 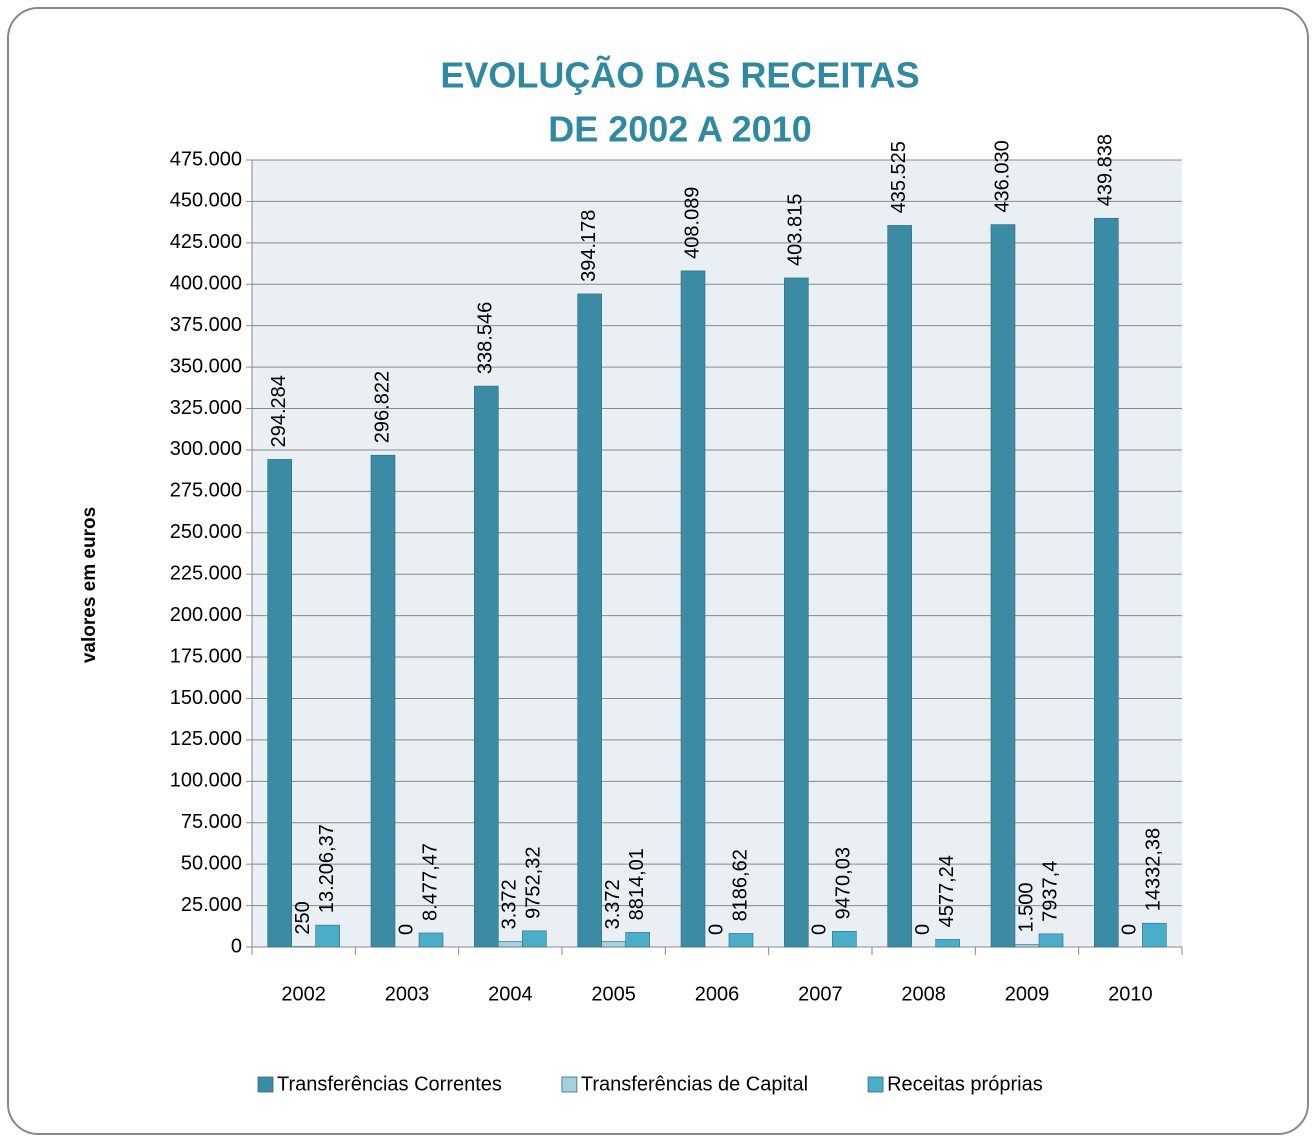 What do you see at coordinates (679, 75) in the screenshot?
I see `chart-title: EVOLUÇÃO DAS RECEITAS` at bounding box center [679, 75].